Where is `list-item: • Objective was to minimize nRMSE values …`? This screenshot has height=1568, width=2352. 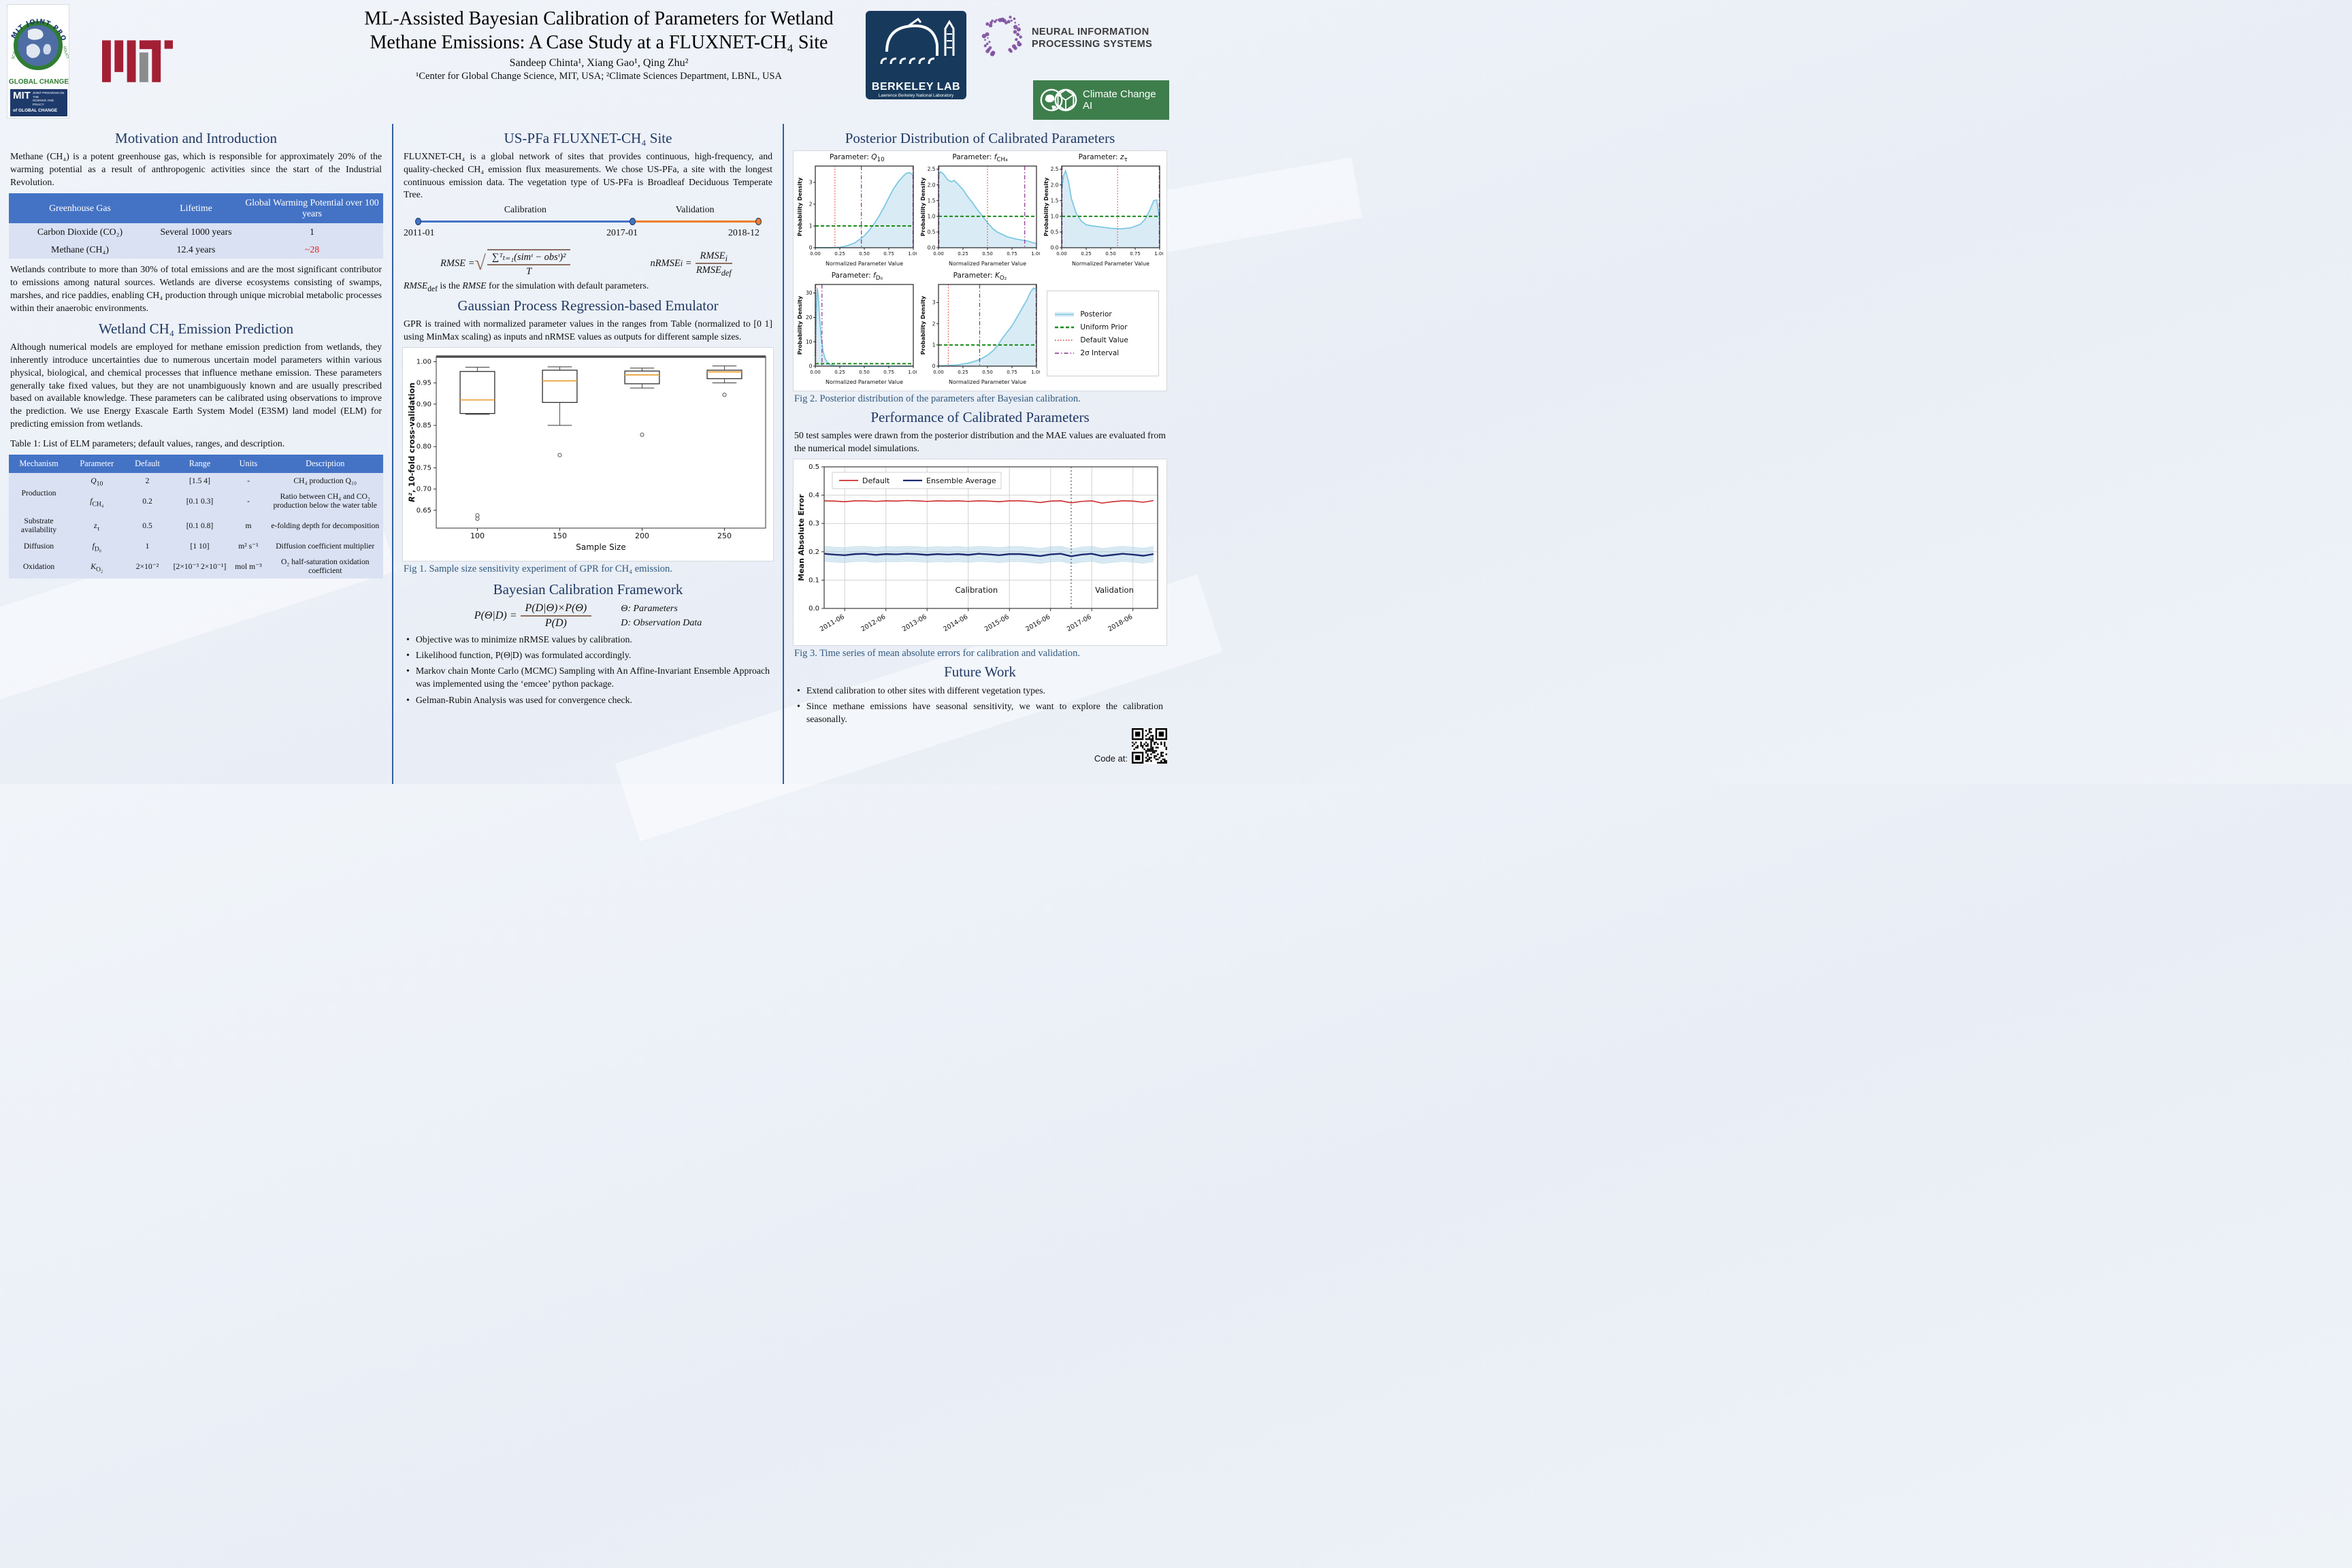
list-item: • Objective was to minimize nRMSE values … is located at coordinates (519, 639).